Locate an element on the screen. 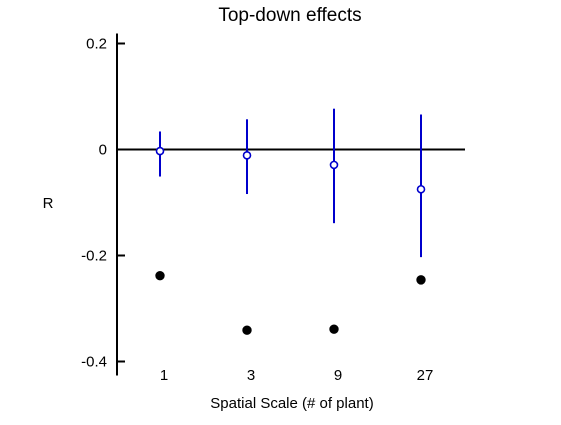 The width and height of the screenshot is (561, 425). x-tick-label: 9 is located at coordinates (338, 375).